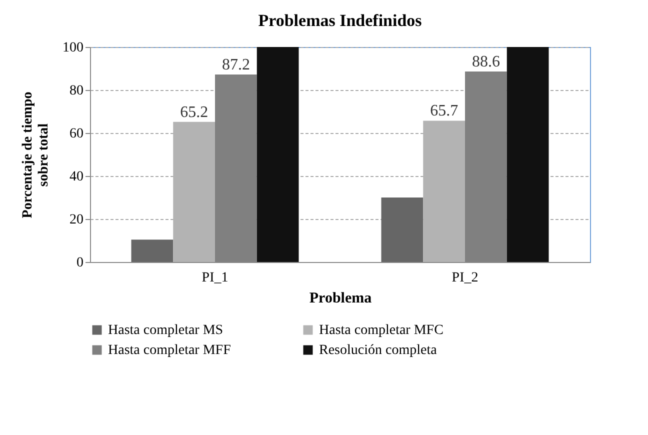 The width and height of the screenshot is (648, 435). Describe the element at coordinates (215, 278) in the screenshot. I see `x-tick-label: PI_1` at that location.